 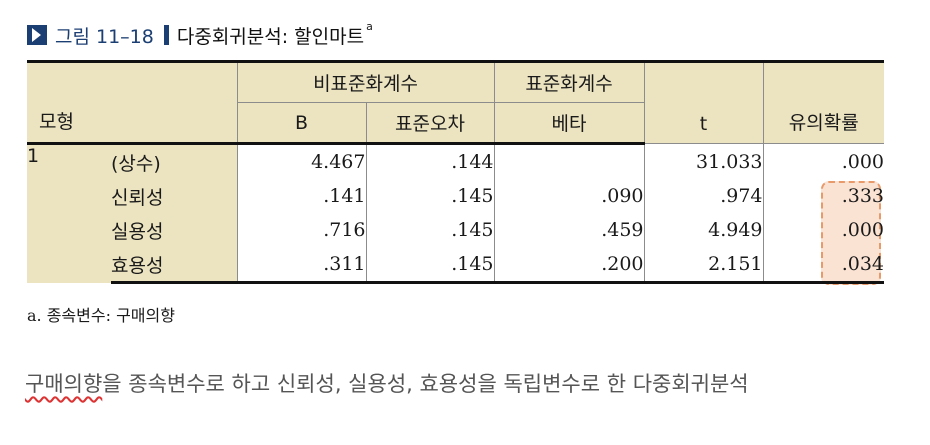 I want to click on cell-significance: .333, so click(x=823, y=196).